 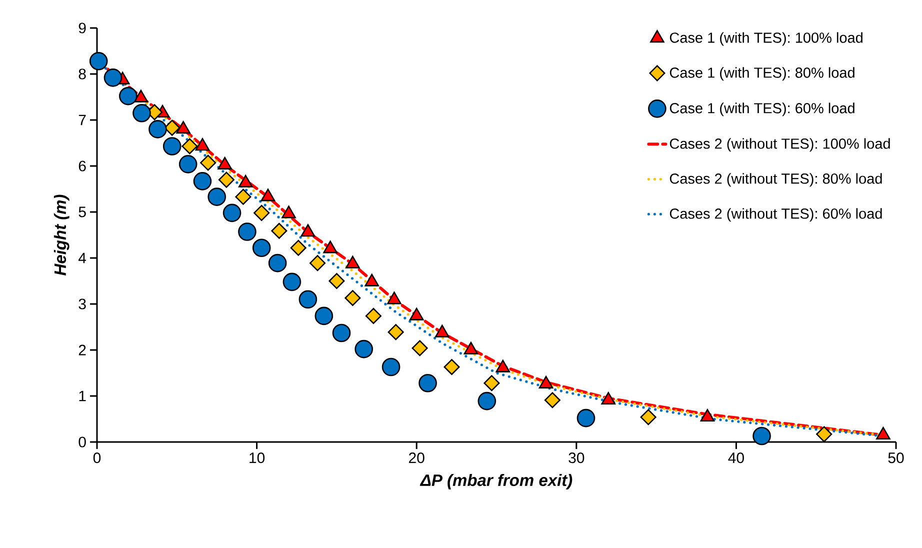 What do you see at coordinates (766, 39) in the screenshot?
I see `legend-label: Case 1 (with TES): 100% load` at bounding box center [766, 39].